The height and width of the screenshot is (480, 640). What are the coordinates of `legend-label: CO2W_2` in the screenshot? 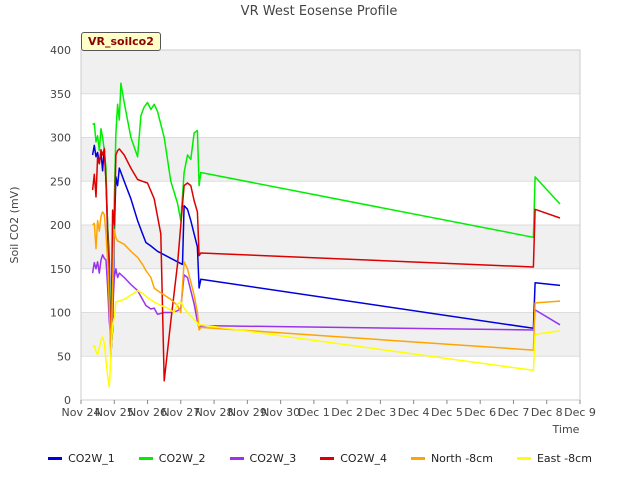 It's located at (182, 458).